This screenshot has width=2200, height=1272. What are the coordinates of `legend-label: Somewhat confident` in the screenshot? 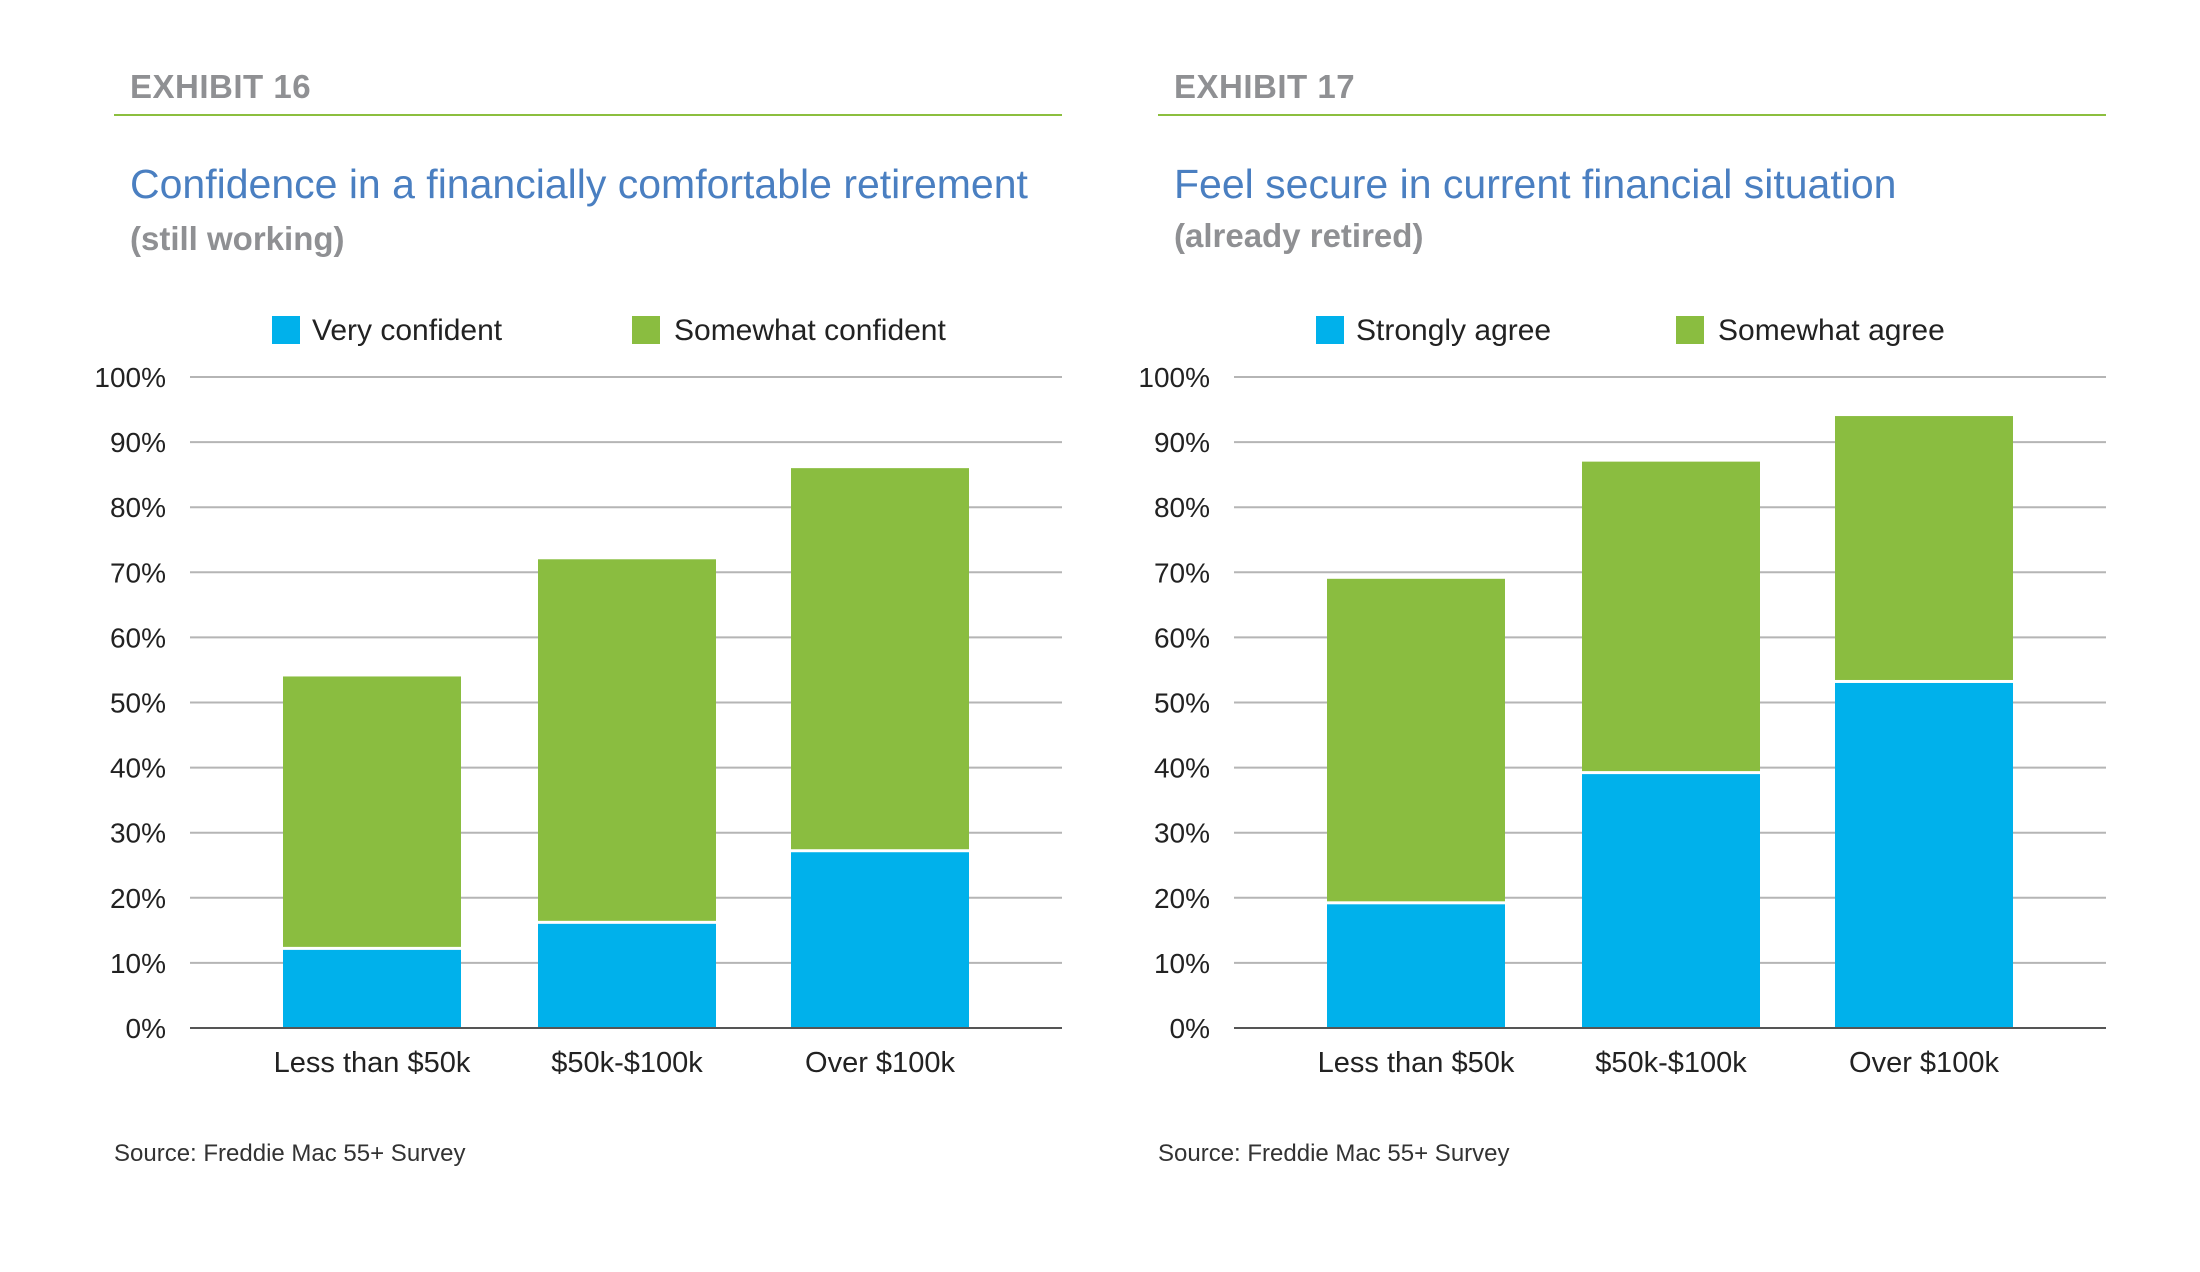 It's located at (810, 330).